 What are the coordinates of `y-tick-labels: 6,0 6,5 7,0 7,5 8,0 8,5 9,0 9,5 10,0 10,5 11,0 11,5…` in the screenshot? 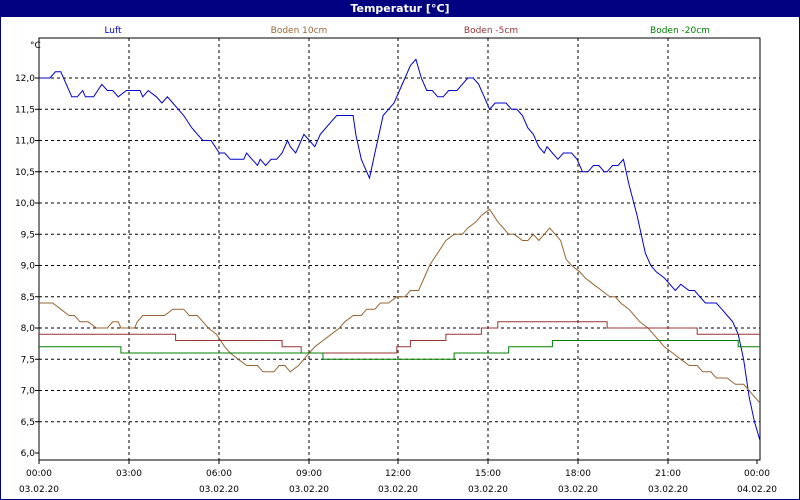 It's located at (25, 266).